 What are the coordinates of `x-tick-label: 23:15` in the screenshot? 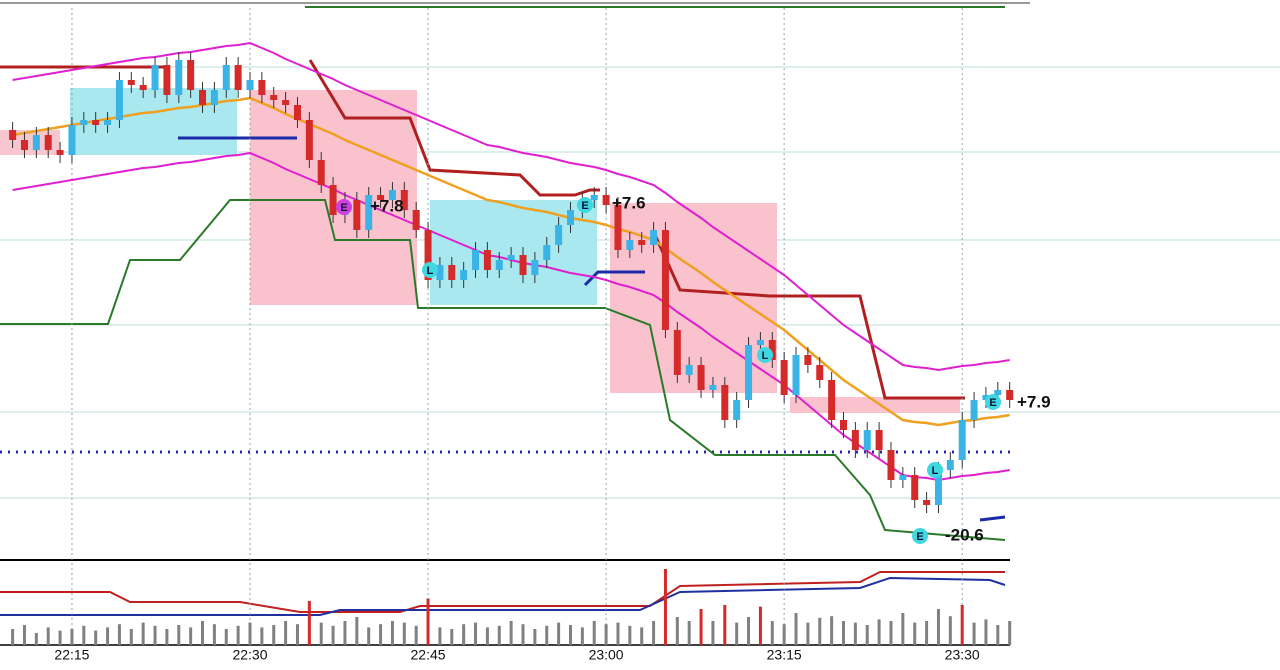 It's located at (784, 655).